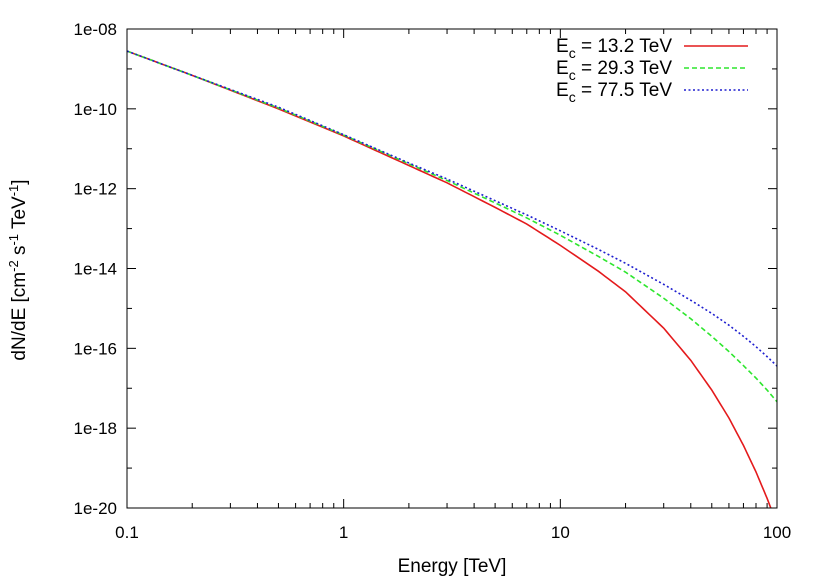 The image size is (830, 581). Describe the element at coordinates (560, 532) in the screenshot. I see `x-tick-label: 10` at that location.